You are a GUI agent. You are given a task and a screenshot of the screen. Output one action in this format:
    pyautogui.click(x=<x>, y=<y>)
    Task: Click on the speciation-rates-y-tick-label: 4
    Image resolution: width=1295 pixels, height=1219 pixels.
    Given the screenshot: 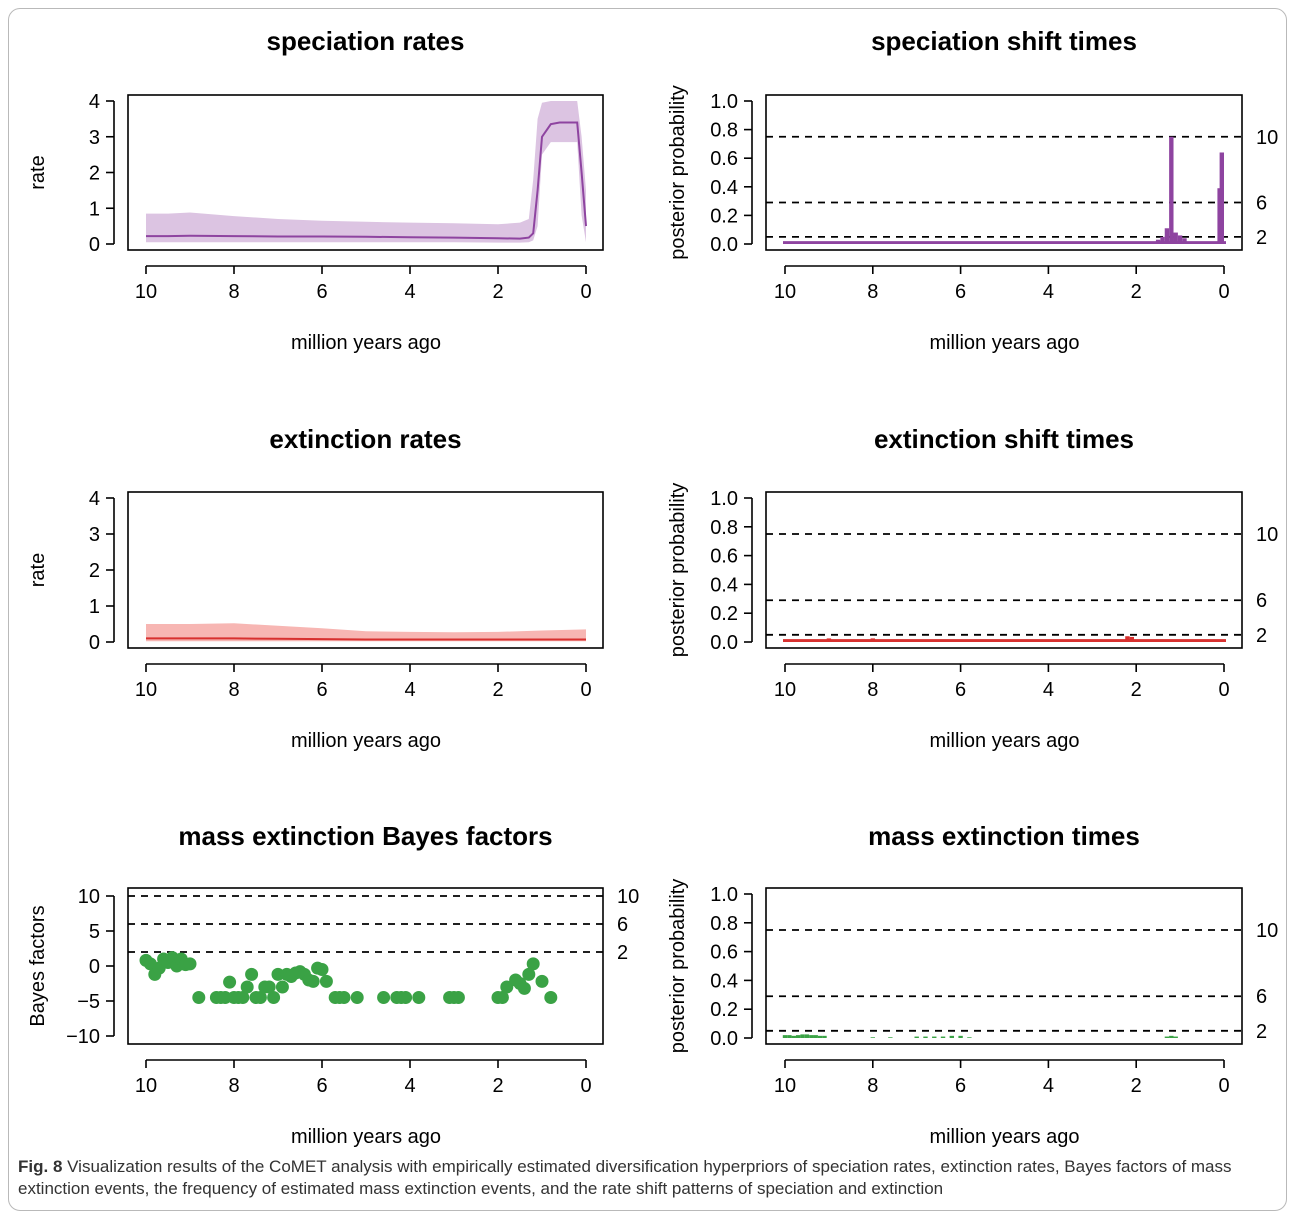 What is the action you would take?
    pyautogui.click(x=94, y=102)
    